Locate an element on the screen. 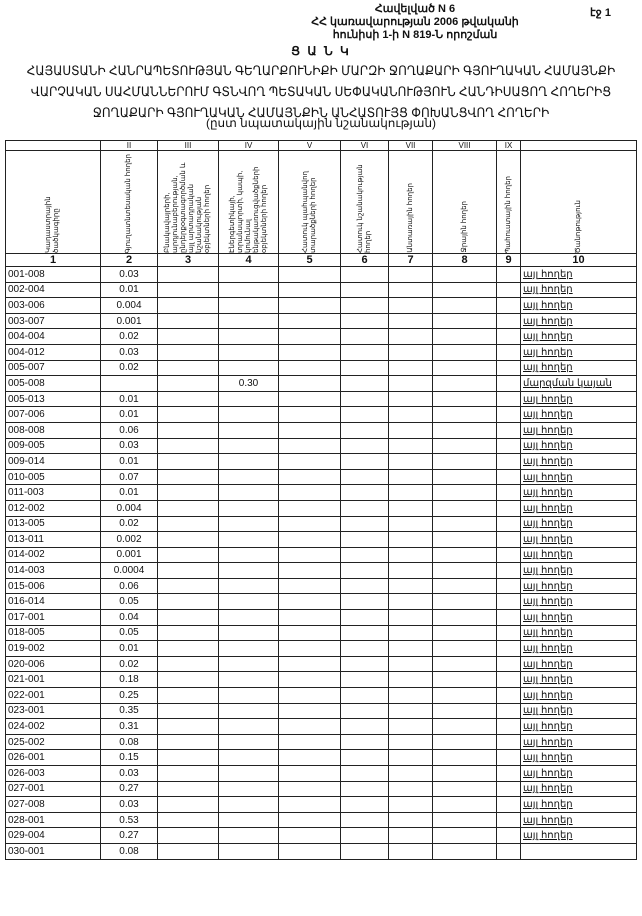 This screenshot has height=916, width=642. table-row: 018-005 0.05 այլ հողեր is located at coordinates (321, 633).